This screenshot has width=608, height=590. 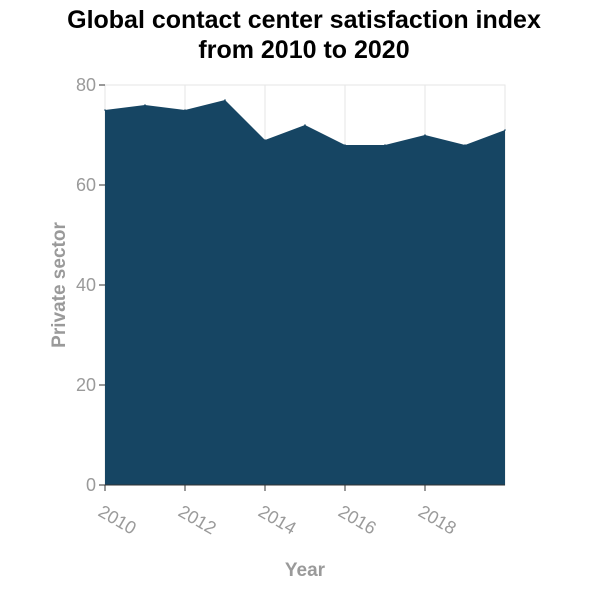 What do you see at coordinates (117, 519) in the screenshot?
I see `x-tick-label-0: 2010` at bounding box center [117, 519].